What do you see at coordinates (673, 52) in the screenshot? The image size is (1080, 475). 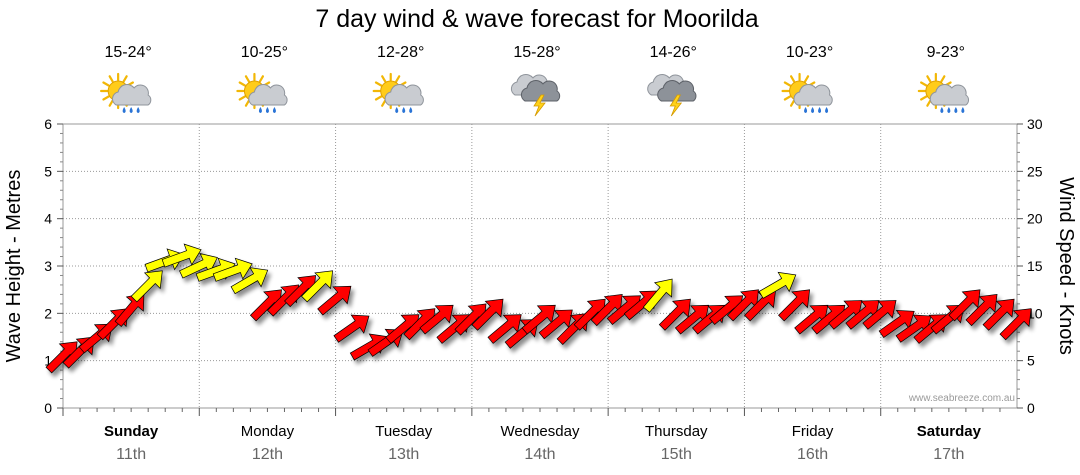 I see `day-temperature: 14-26°` at bounding box center [673, 52].